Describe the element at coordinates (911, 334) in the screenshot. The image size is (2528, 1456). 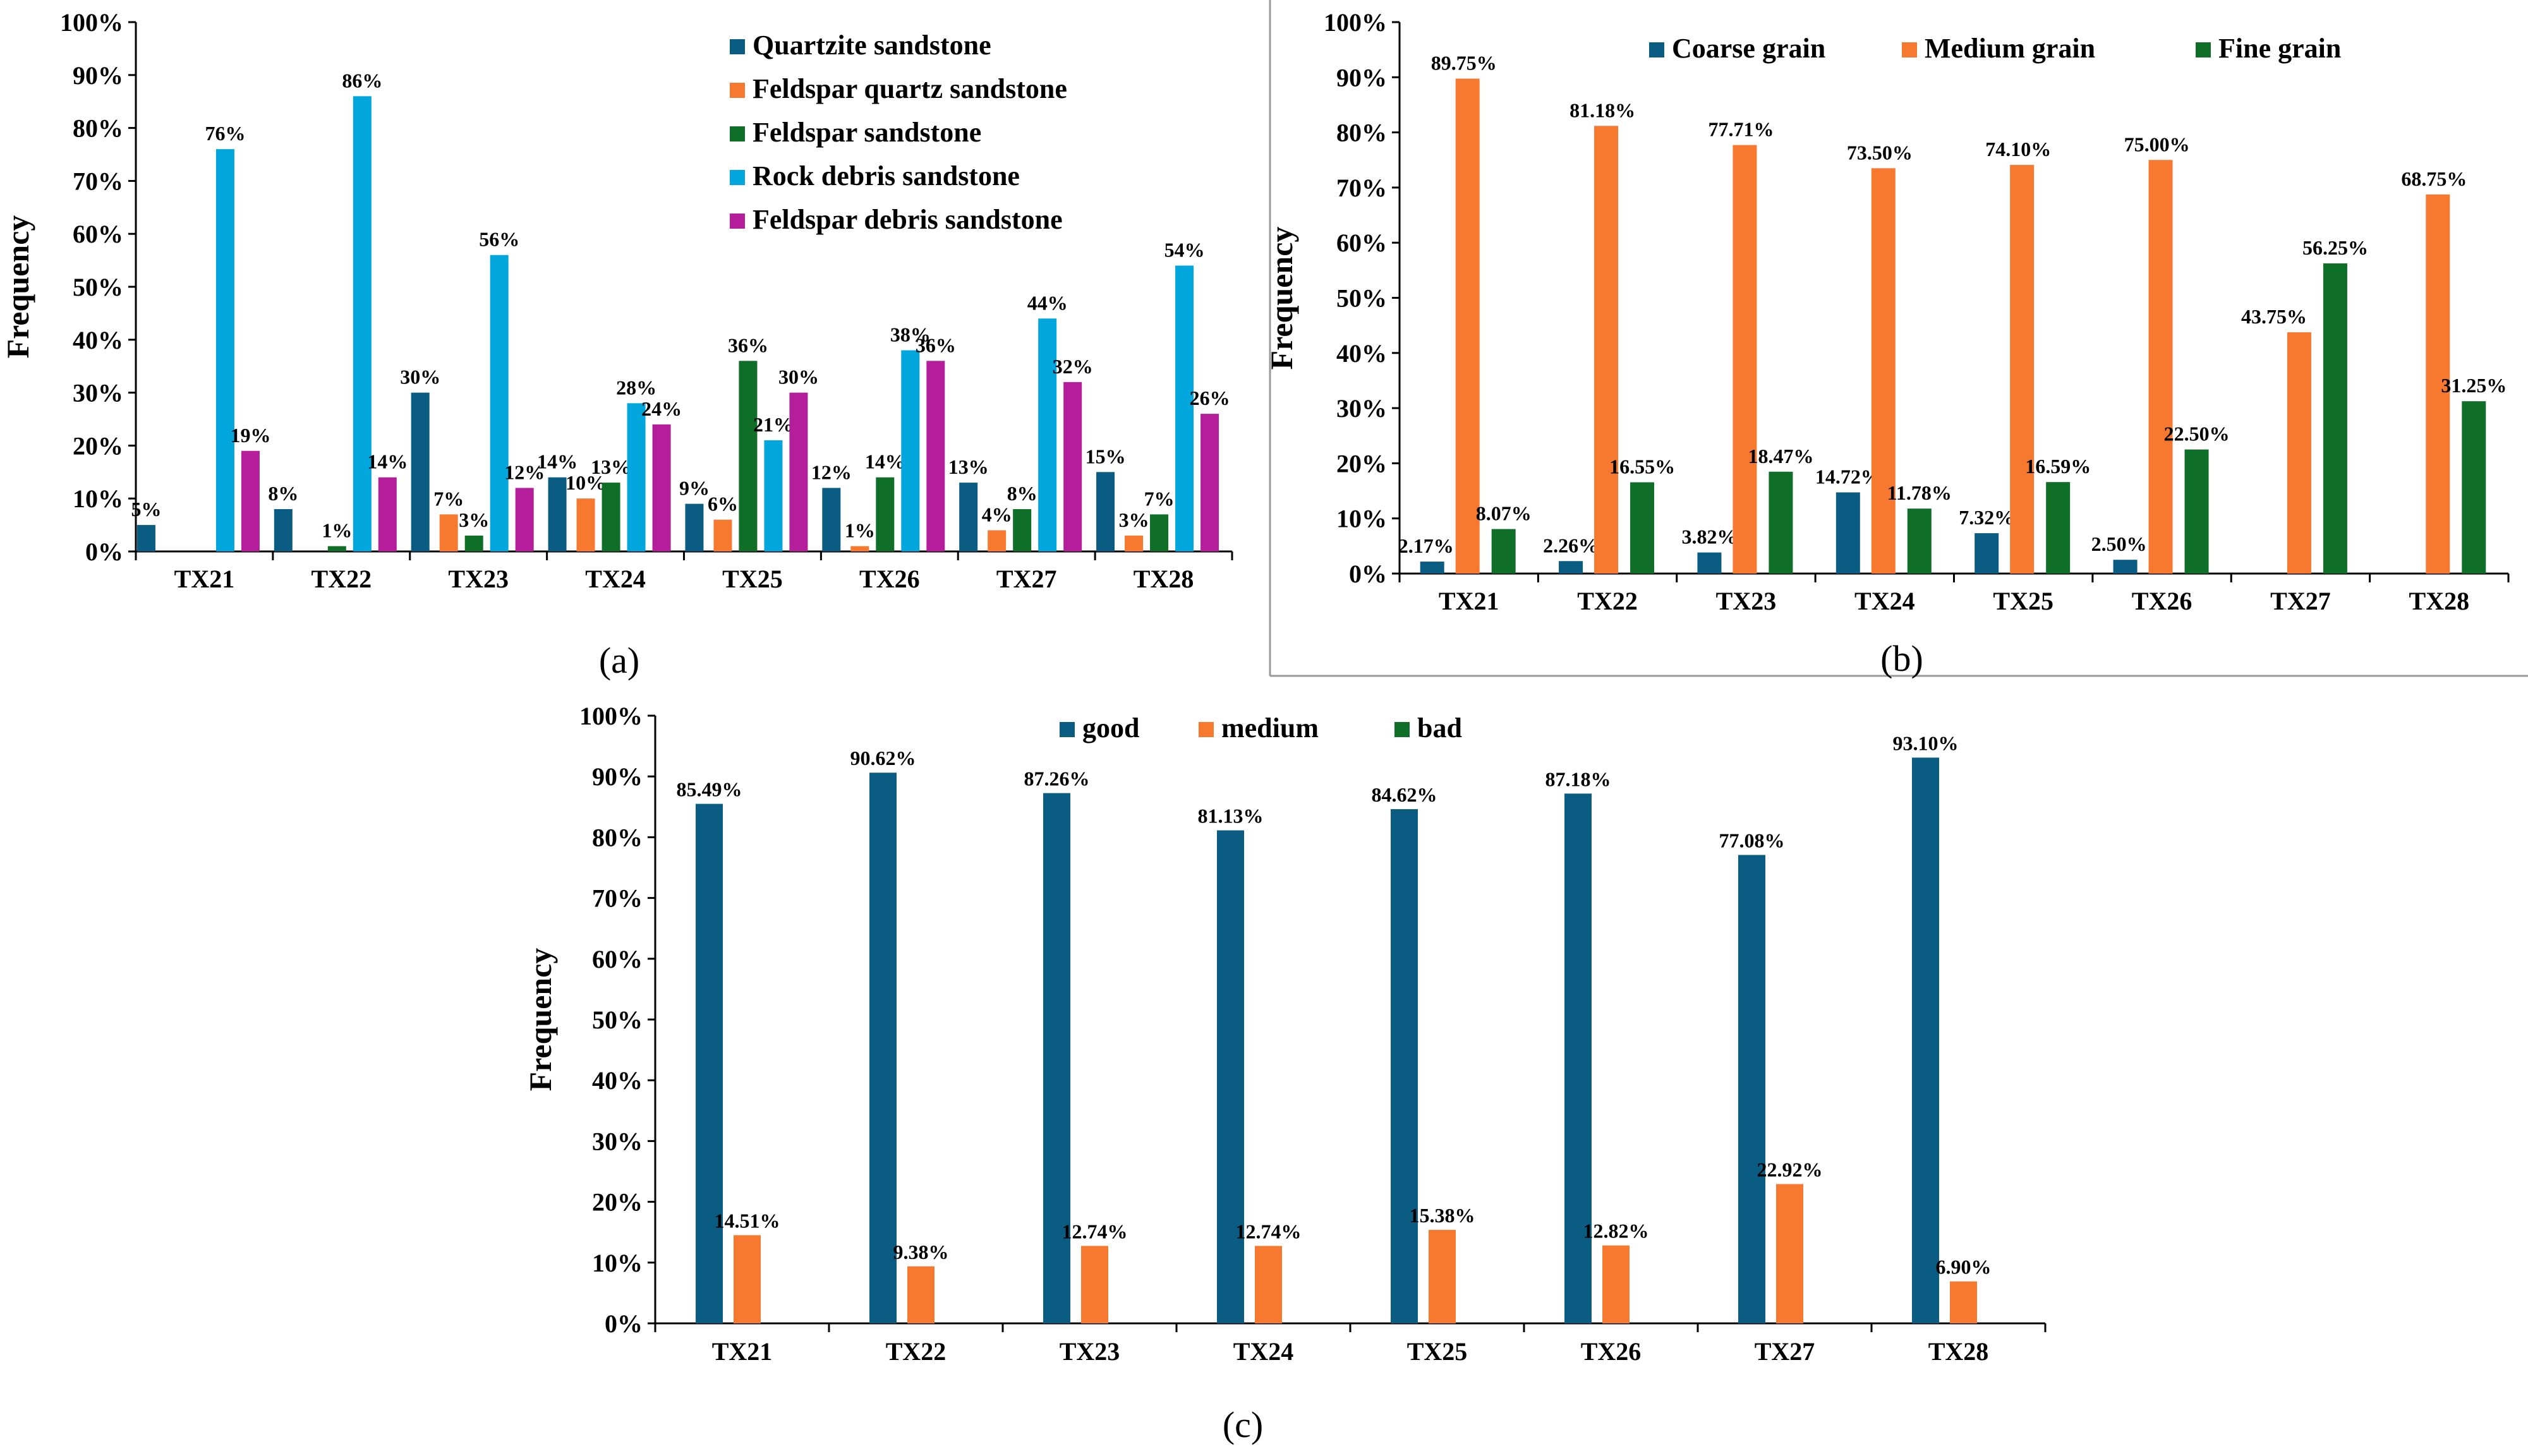
I see `chart-a-data-label: 38%` at that location.